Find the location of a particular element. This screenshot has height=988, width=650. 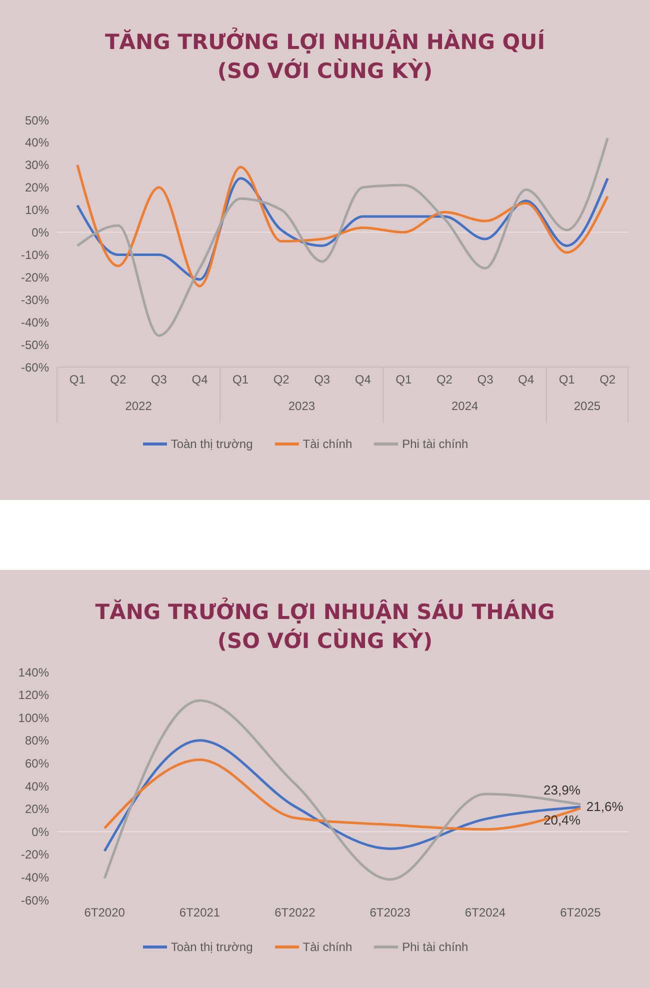

chart-title: TĂNG TRƯỞNG LỢI NHUẬN HÀNG QUÍ is located at coordinates (325, 42).